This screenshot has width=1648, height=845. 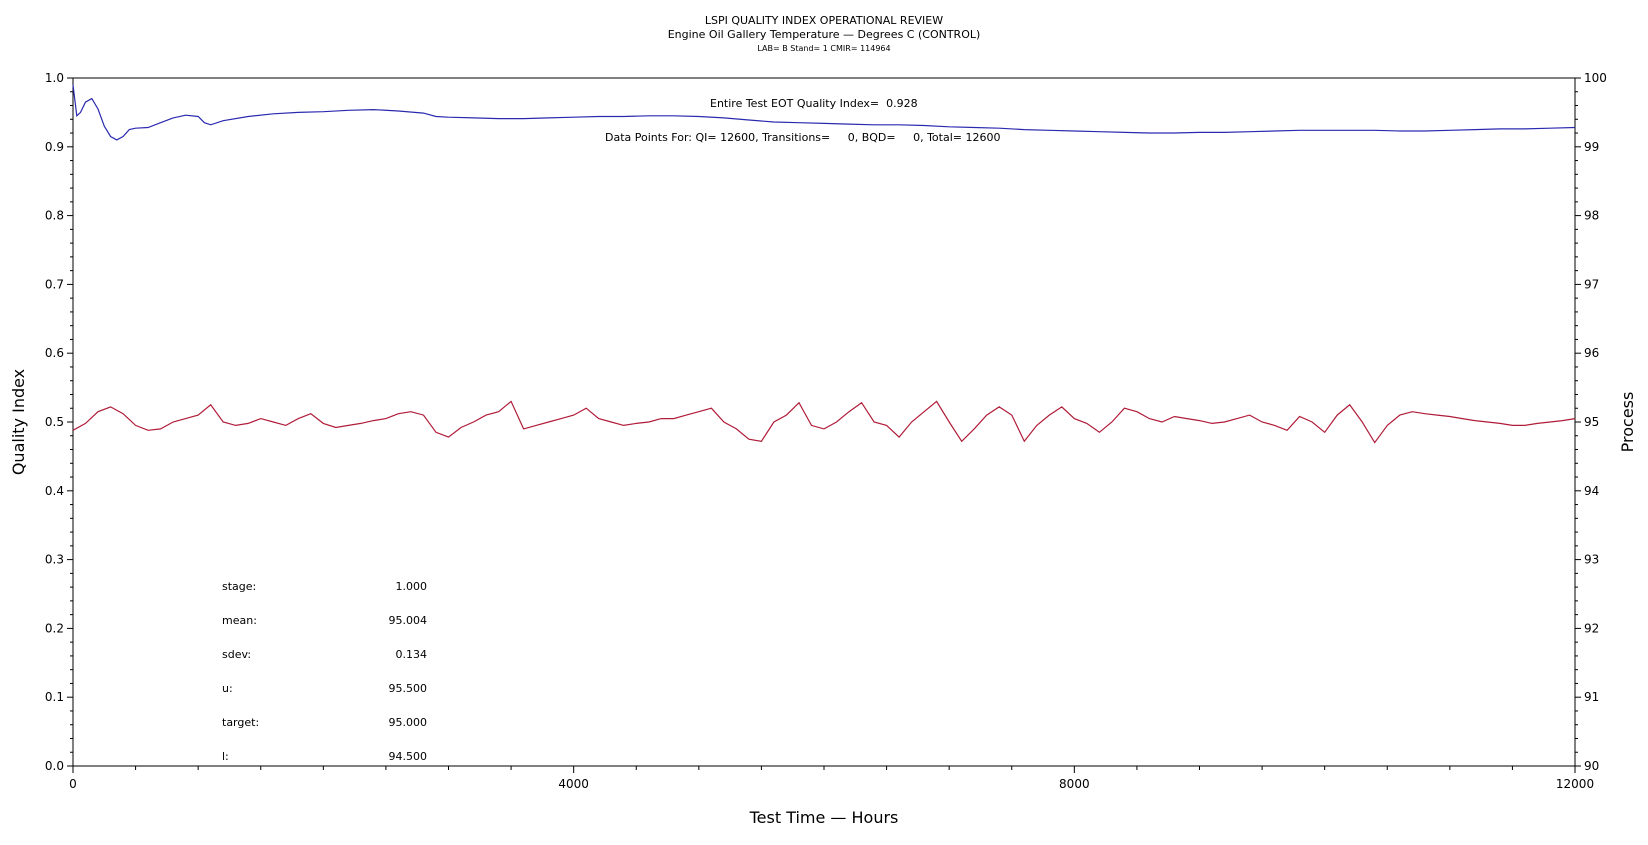 I want to click on y-left-tick-label: 0.3, so click(x=54, y=560).